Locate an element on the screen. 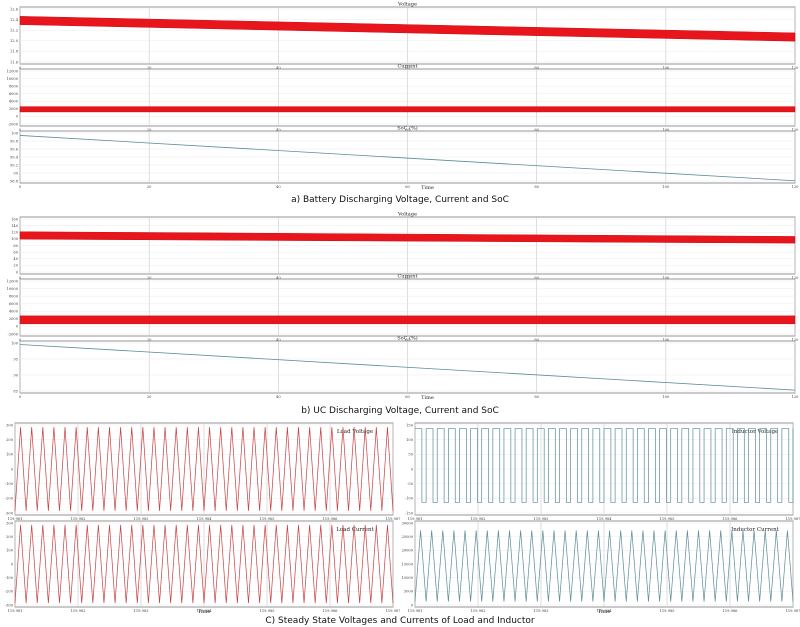 The width and height of the screenshot is (800, 627). y-tick-label: 8000 is located at coordinates (14, 296).